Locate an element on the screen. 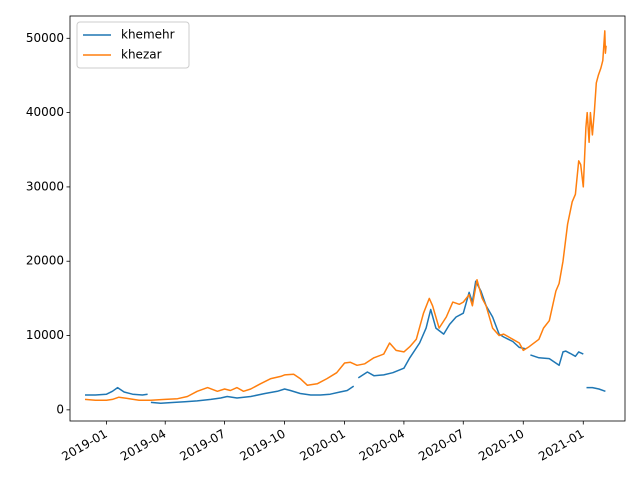 The height and width of the screenshot is (480, 640). y-tick-label: 20000 is located at coordinates (45, 261).